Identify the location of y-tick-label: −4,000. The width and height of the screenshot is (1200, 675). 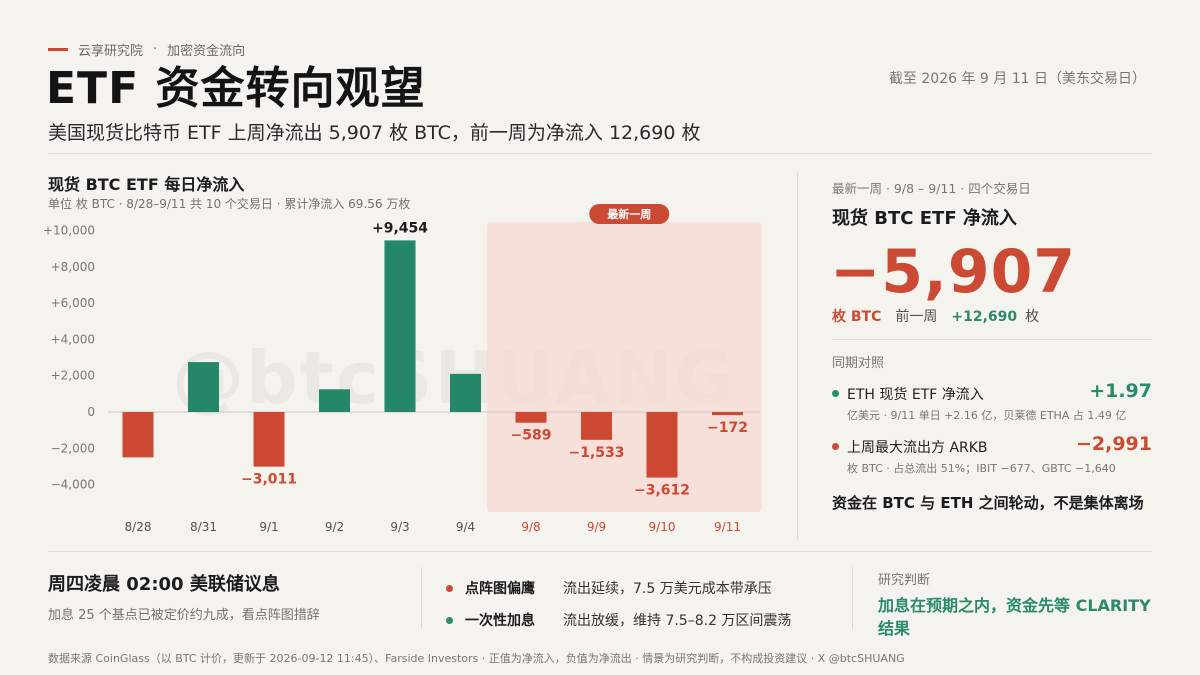
(73, 485).